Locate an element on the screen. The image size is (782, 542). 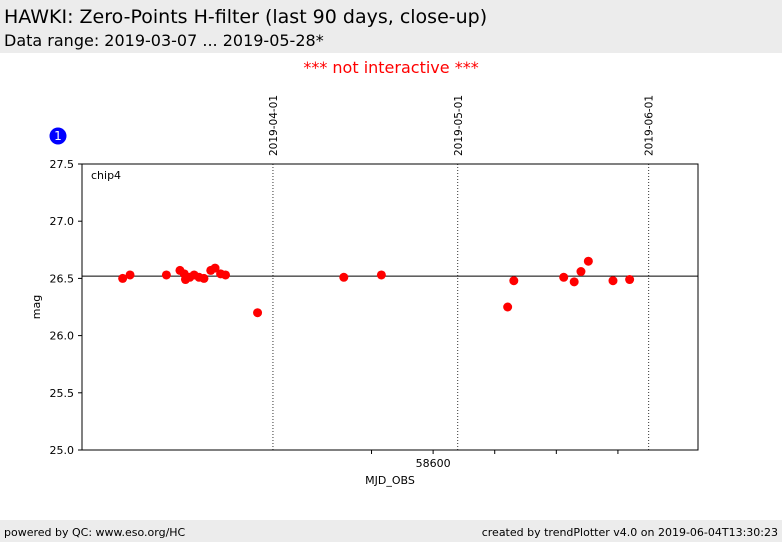
panel-badge-icon is located at coordinates (58, 136).